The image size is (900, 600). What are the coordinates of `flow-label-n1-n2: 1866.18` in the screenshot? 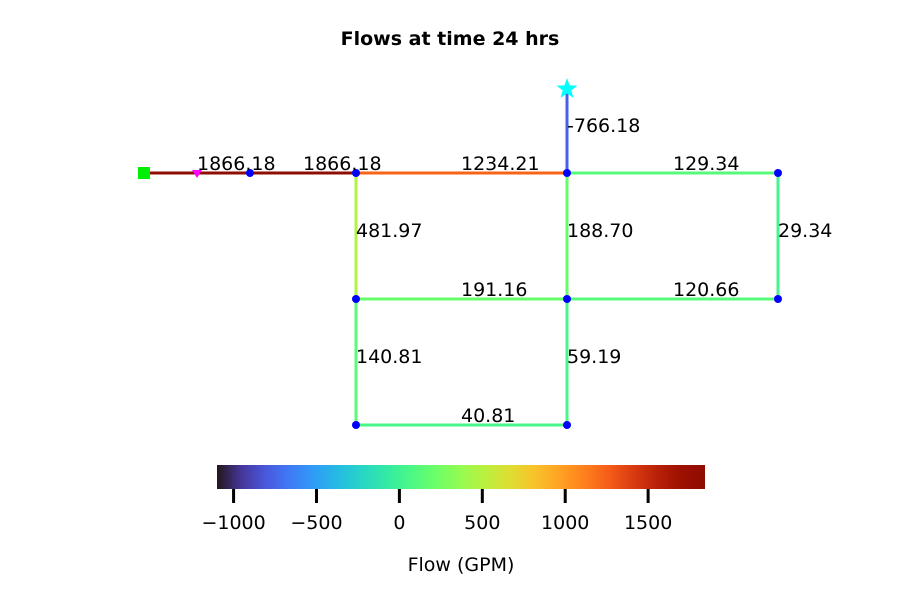 It's located at (342, 164).